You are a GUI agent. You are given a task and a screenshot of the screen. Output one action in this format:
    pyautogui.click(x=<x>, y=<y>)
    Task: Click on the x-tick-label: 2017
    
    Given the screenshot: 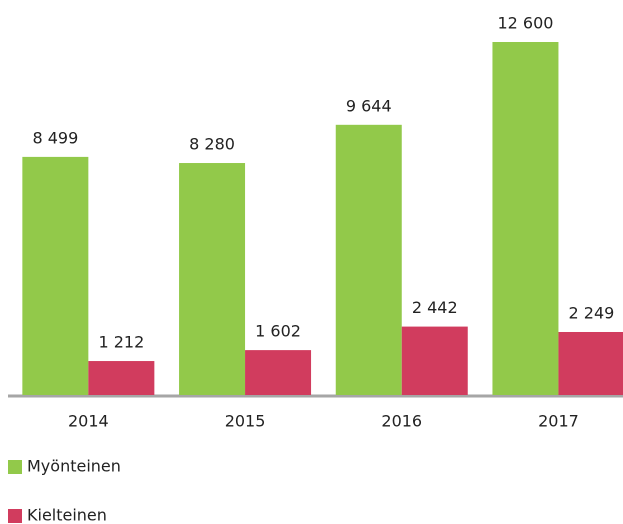 What is the action you would take?
    pyautogui.click(x=558, y=421)
    